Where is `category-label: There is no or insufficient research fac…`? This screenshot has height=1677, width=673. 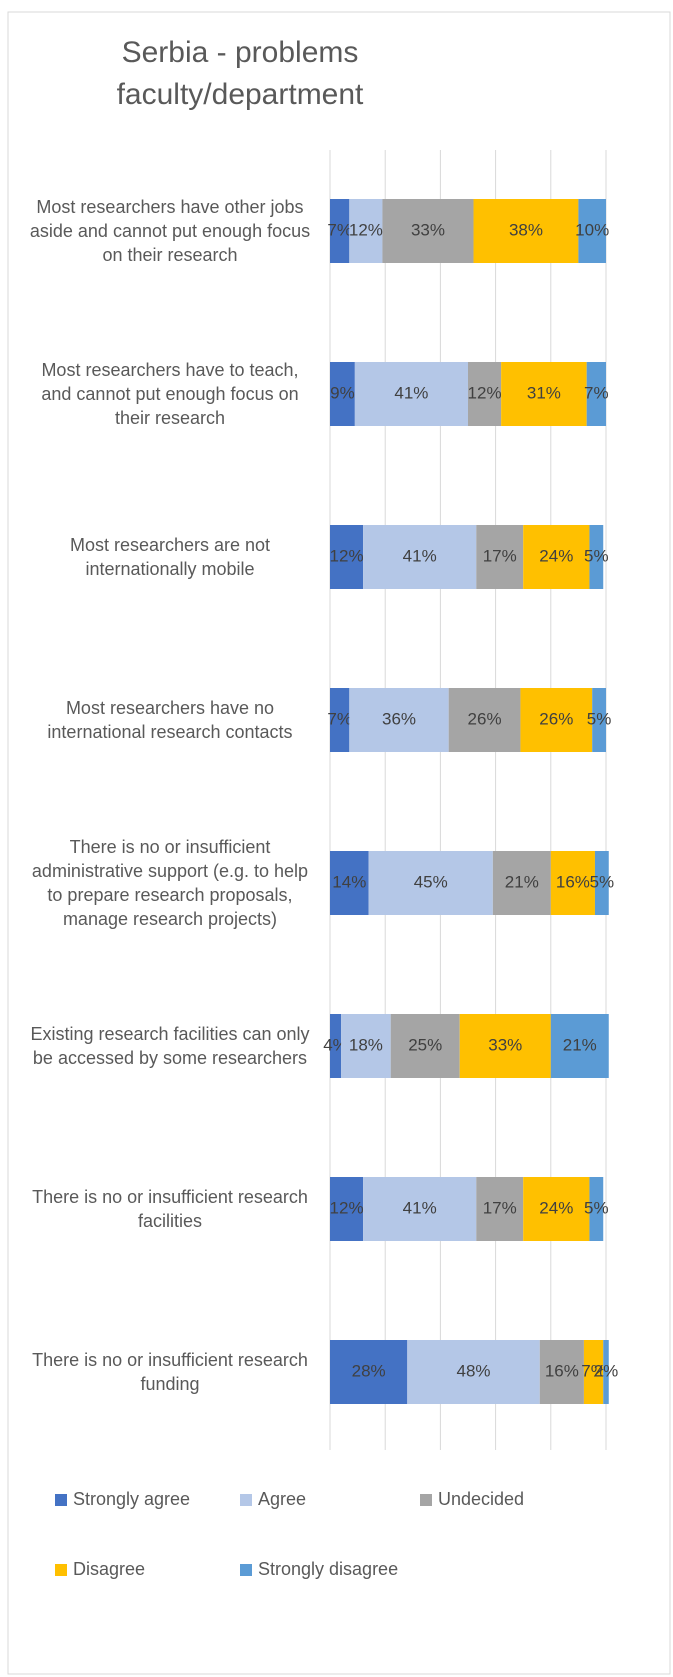
category-label: There is no or insufficient research fac… is located at coordinates (170, 1209).